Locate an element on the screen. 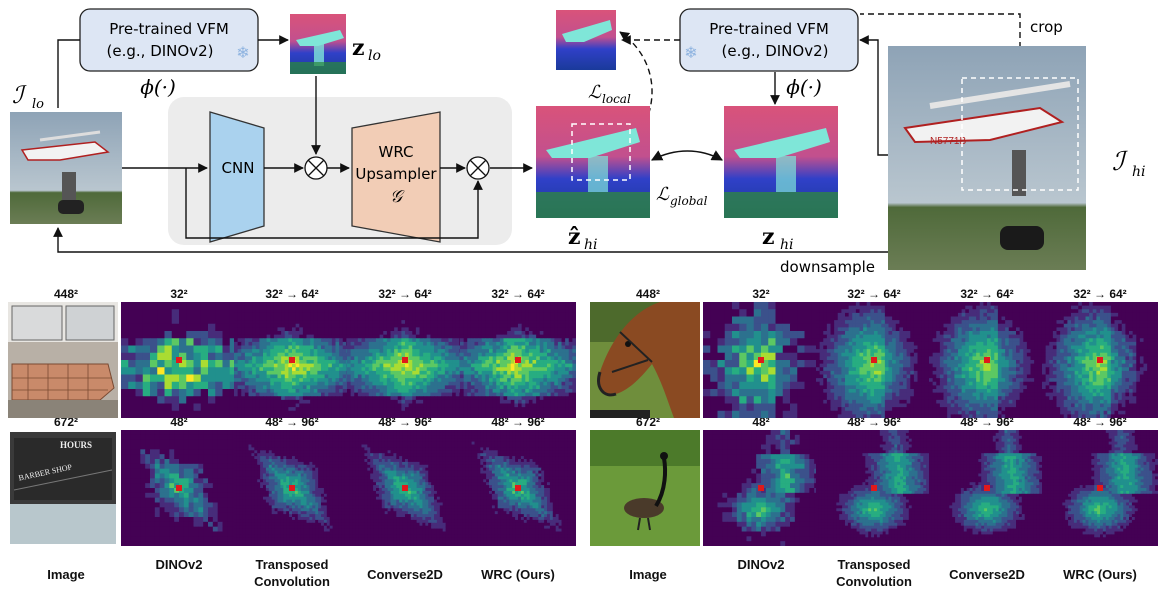 Image resolution: width=1166 pixels, height=596 pixels. z-hi-label: z is located at coordinates (768, 237).